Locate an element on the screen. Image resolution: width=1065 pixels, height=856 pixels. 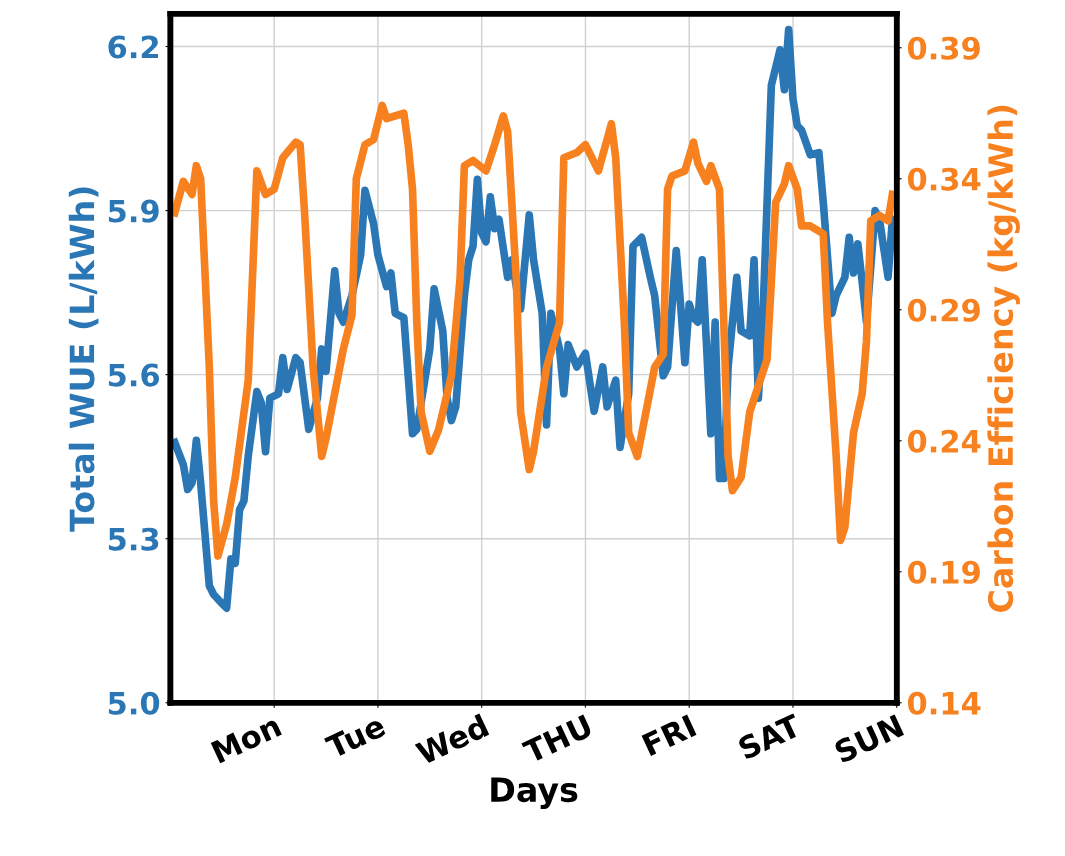
y2-tick-label: 0.19 is located at coordinates (943, 572).